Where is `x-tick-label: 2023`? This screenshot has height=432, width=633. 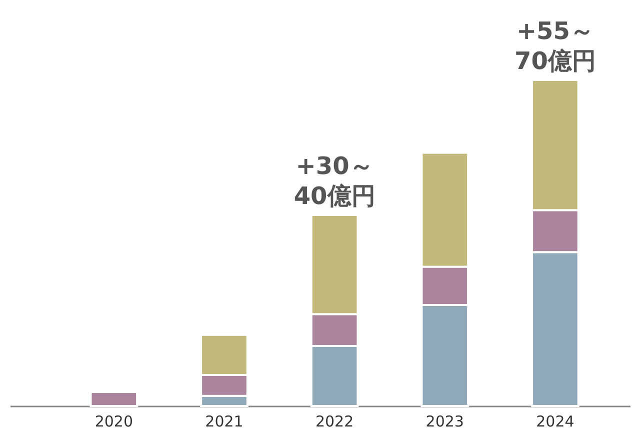 x-tick-label: 2023 is located at coordinates (445, 421).